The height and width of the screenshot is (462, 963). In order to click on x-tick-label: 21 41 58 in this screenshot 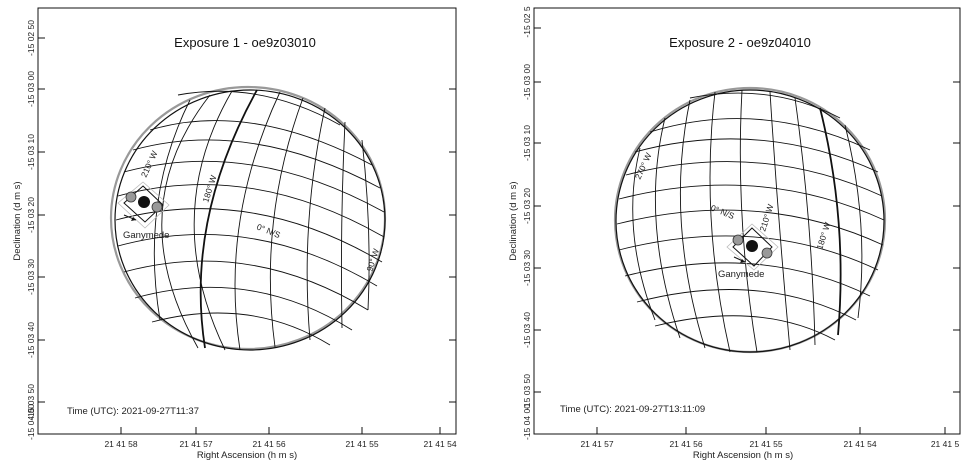, I will do `click(120, 444)`.